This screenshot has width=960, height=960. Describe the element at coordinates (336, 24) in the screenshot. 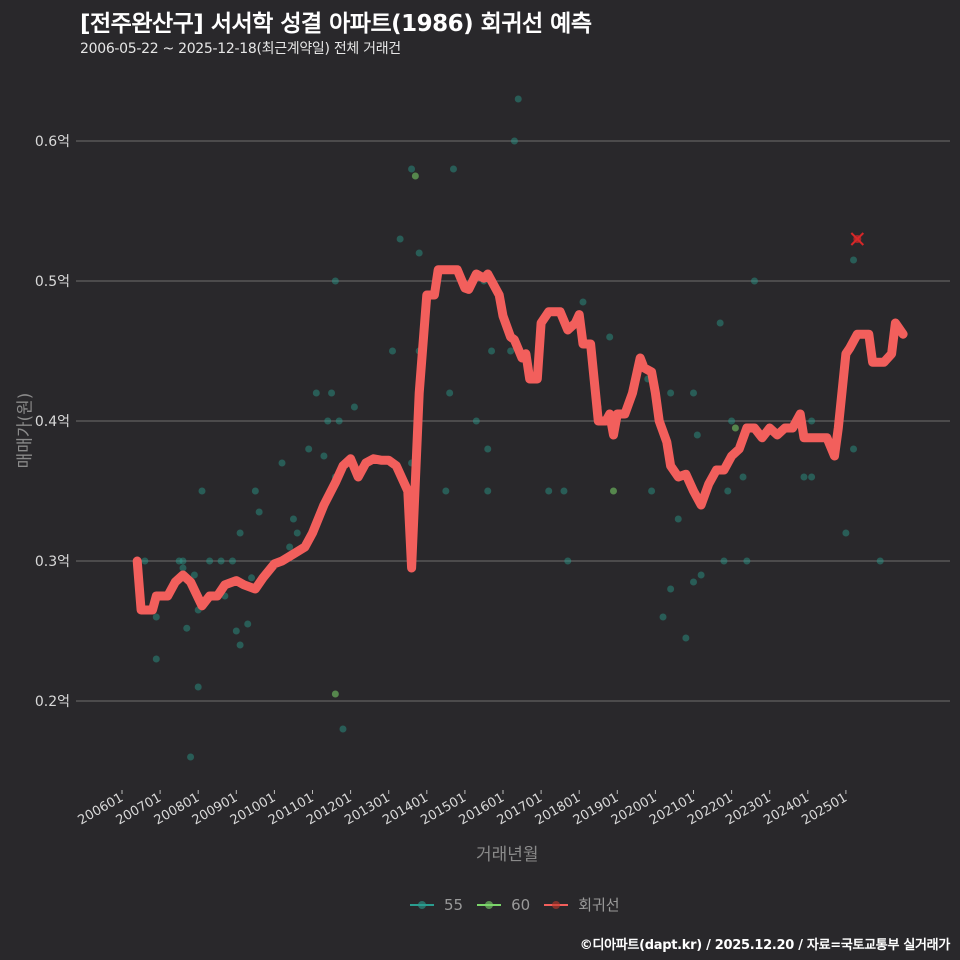

I see `chart-title: [전주완산구] 서서학 성결 아파트(1986) 회귀선 예측` at that location.